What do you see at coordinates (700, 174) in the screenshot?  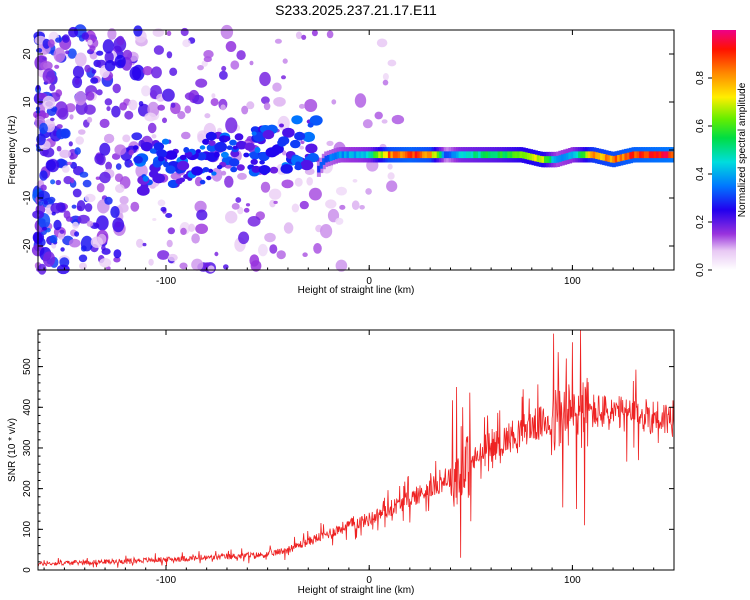 I see `colorbar-tick-label: 0.4` at bounding box center [700, 174].